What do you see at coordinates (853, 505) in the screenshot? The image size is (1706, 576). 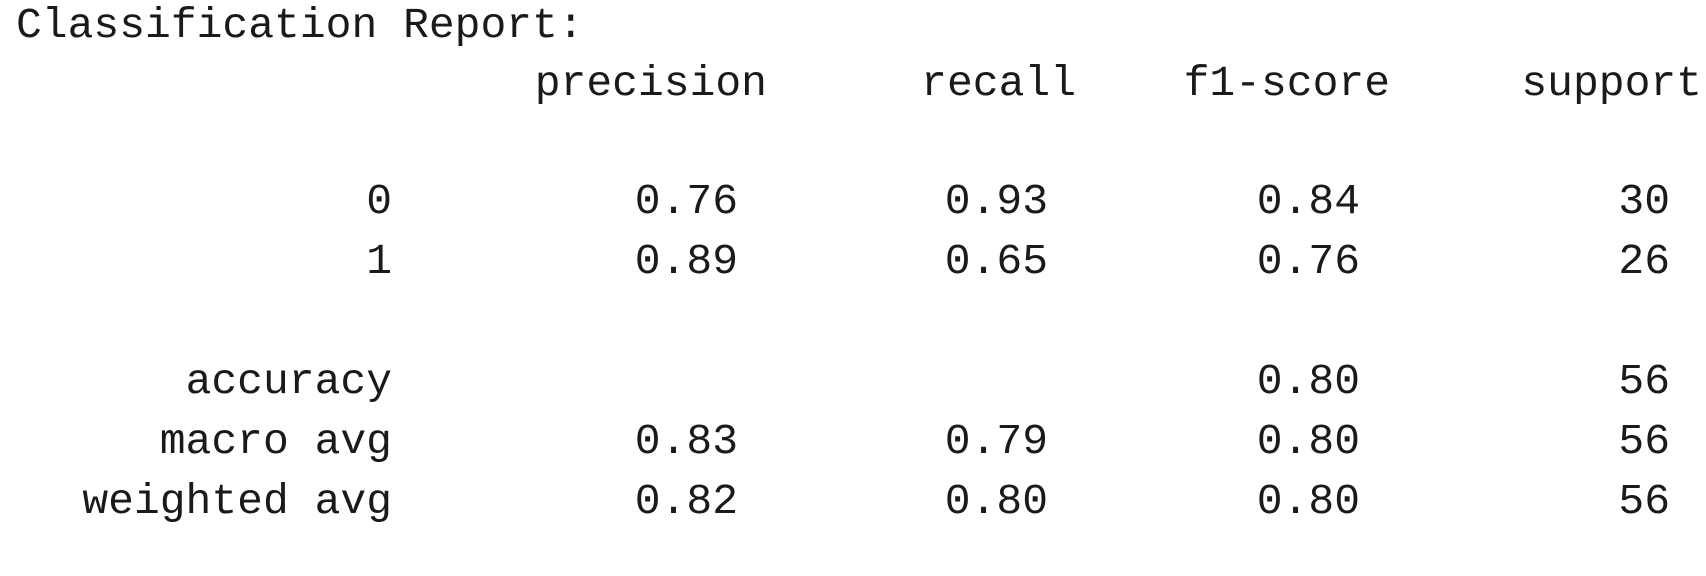 I see `table-row-weighted-avg: weighted avg 0.82 0.80 0.80 56` at bounding box center [853, 505].